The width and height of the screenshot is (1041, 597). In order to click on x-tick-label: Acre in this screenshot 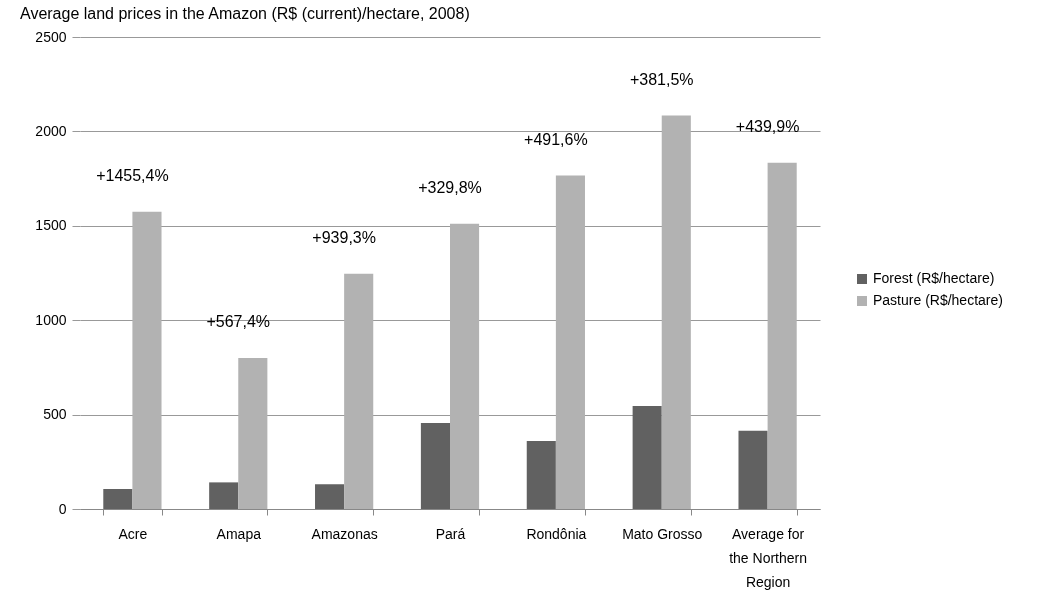, I will do `click(133, 533)`.